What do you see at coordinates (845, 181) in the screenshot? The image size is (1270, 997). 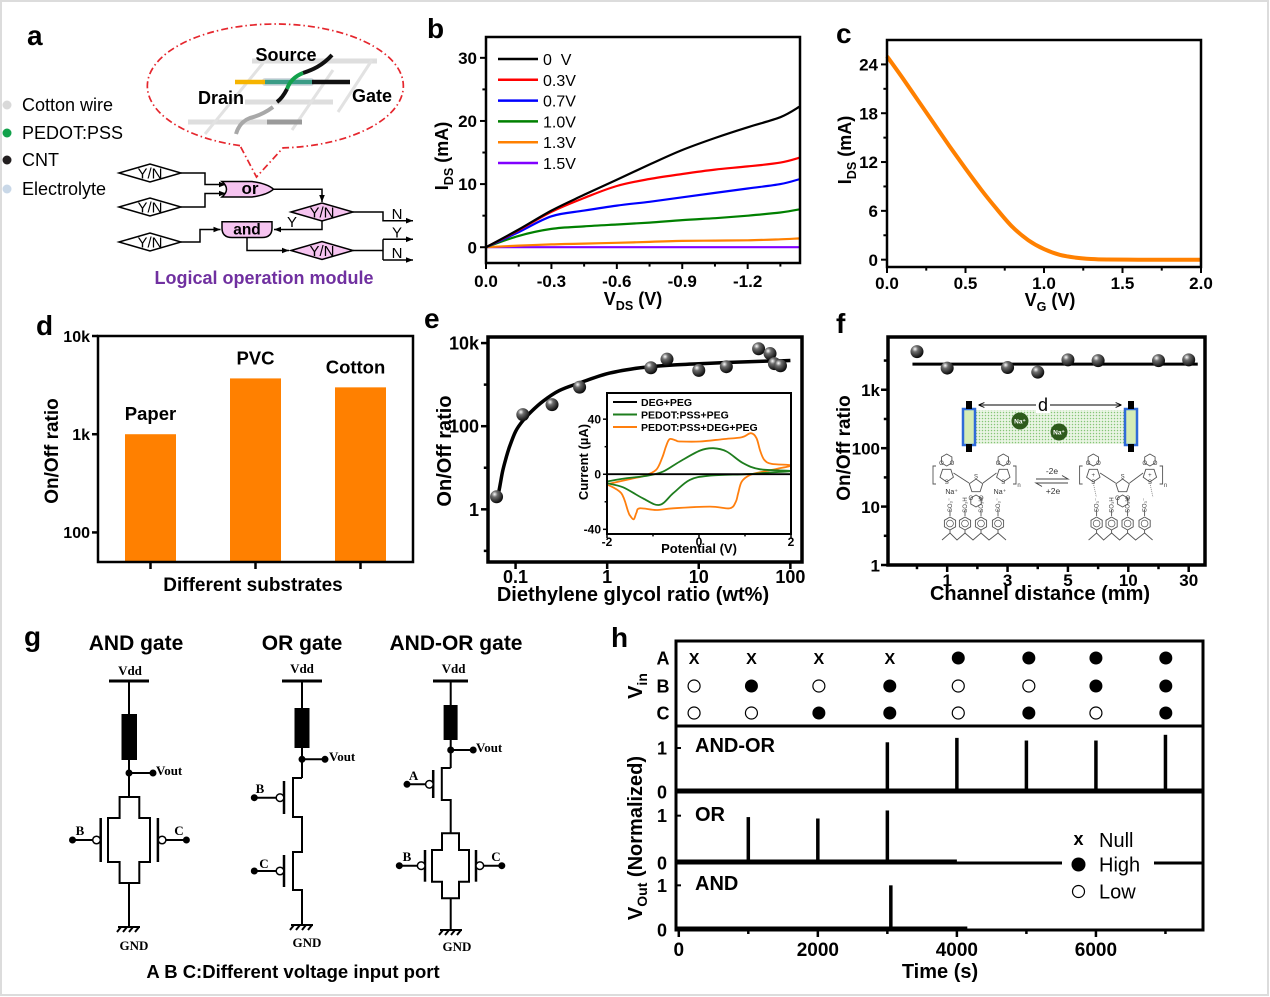 I see `y-axis-label-symbol: I` at bounding box center [845, 181].